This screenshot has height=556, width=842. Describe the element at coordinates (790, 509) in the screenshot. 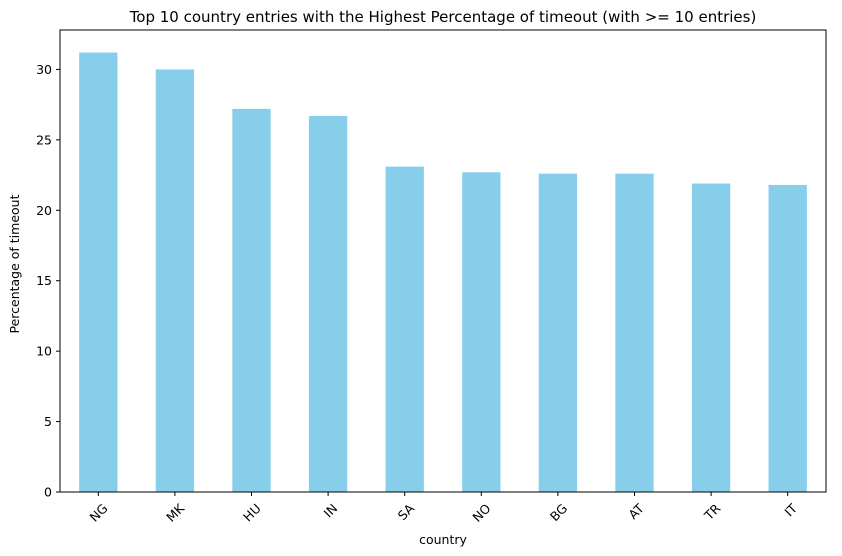

I see `x-tick-label: IT` at that location.